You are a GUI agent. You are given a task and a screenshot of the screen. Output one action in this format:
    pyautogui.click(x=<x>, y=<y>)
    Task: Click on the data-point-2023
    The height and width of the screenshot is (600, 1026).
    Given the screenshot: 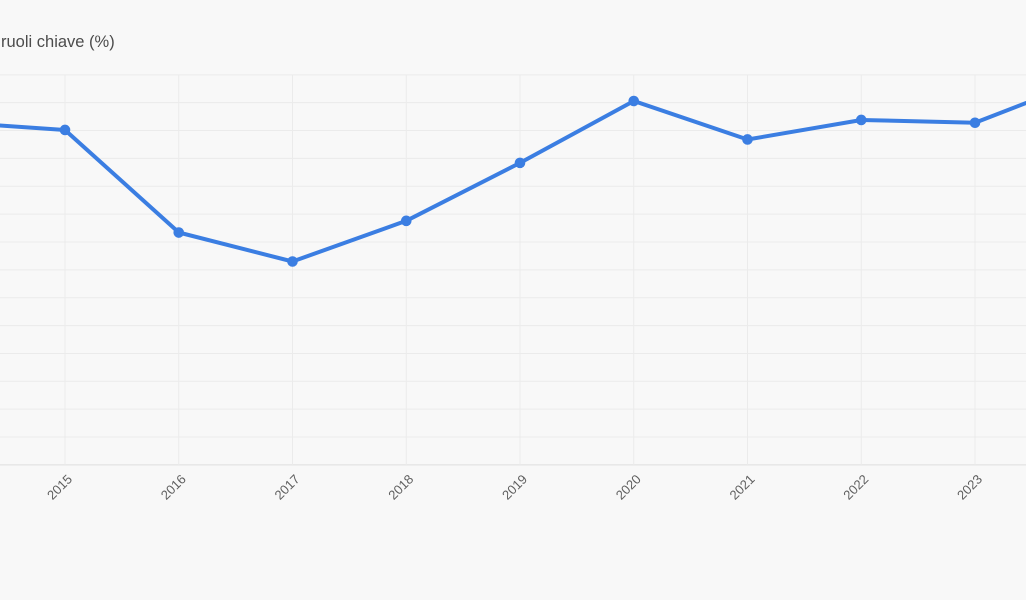 What is the action you would take?
    pyautogui.click(x=975, y=123)
    